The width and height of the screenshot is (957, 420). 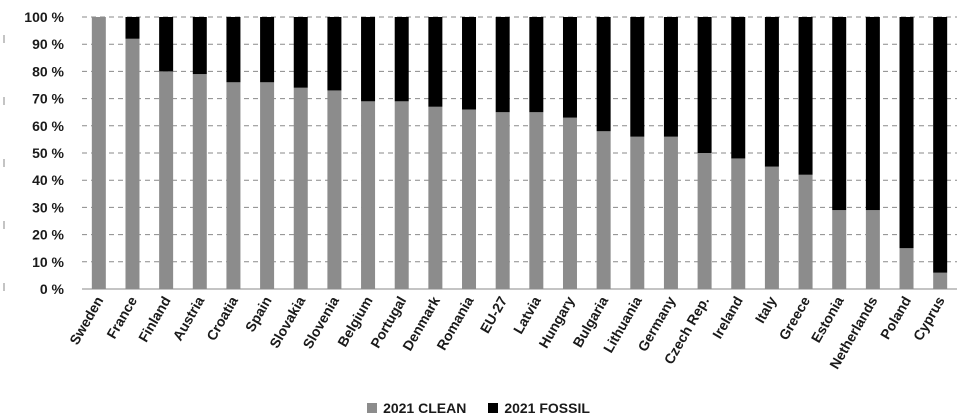 I want to click on legend-swatch-fossil, so click(x=493, y=408).